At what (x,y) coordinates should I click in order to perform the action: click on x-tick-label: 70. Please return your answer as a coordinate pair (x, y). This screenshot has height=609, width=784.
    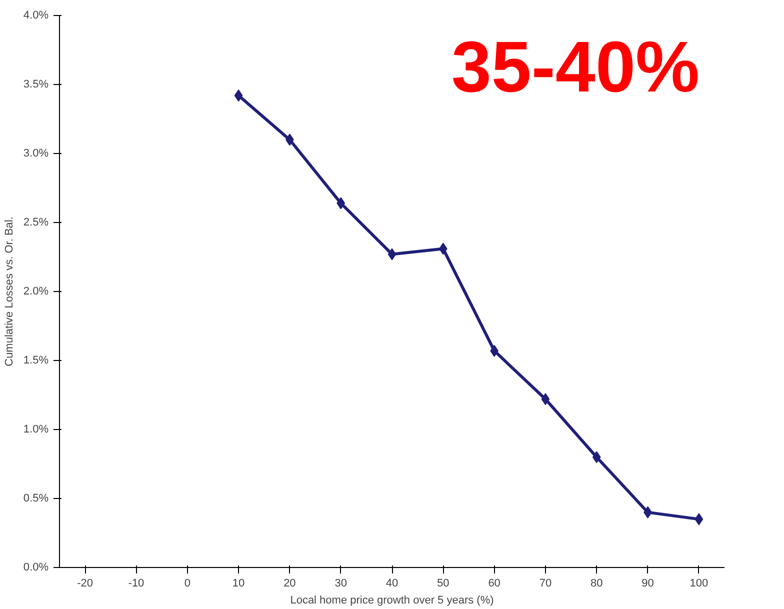
    Looking at the image, I should click on (545, 584).